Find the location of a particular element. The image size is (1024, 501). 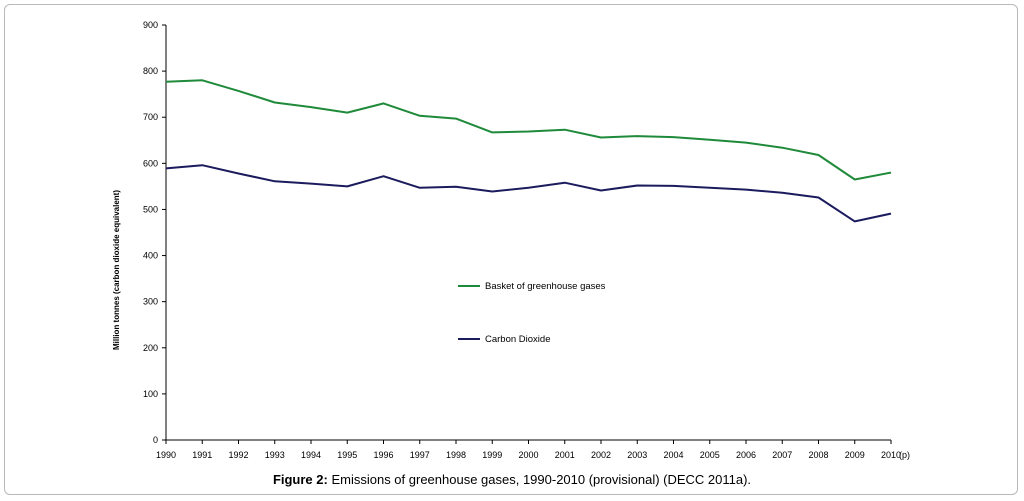

x-tick-label: 2007 is located at coordinates (782, 455).